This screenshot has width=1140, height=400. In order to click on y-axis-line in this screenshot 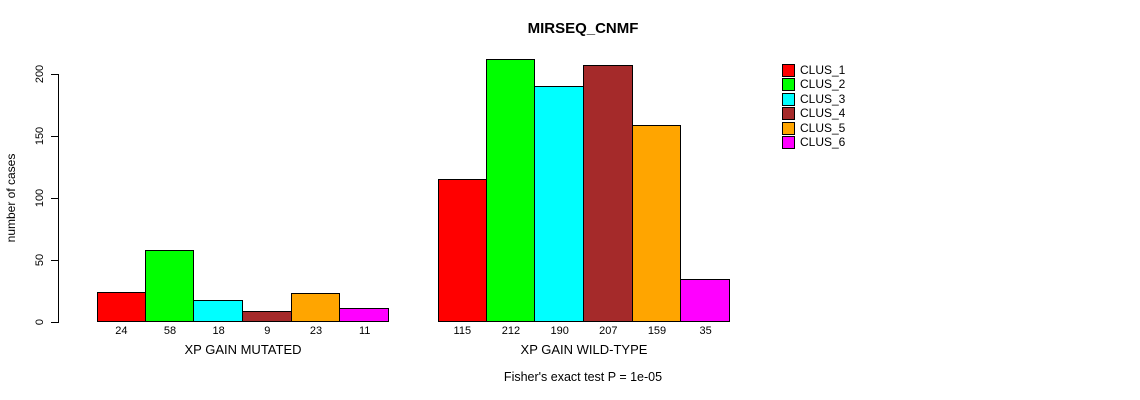, I will do `click(58, 198)`.